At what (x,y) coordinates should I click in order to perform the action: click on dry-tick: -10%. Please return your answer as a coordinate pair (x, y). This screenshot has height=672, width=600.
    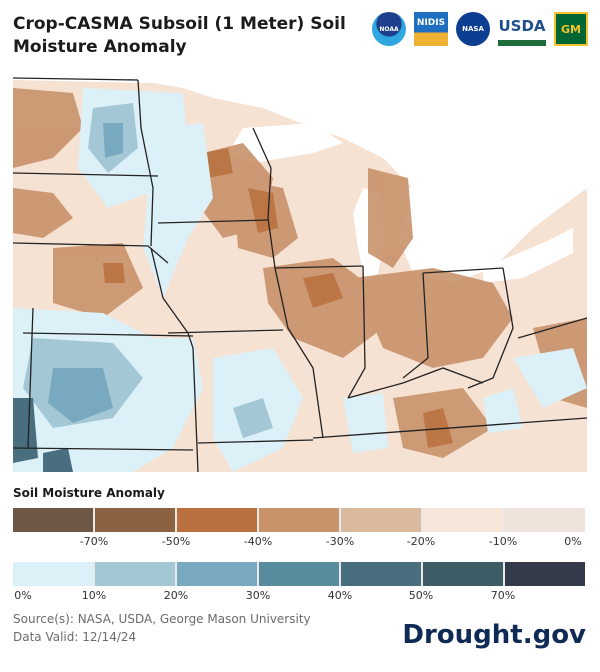
    Looking at the image, I should click on (503, 541).